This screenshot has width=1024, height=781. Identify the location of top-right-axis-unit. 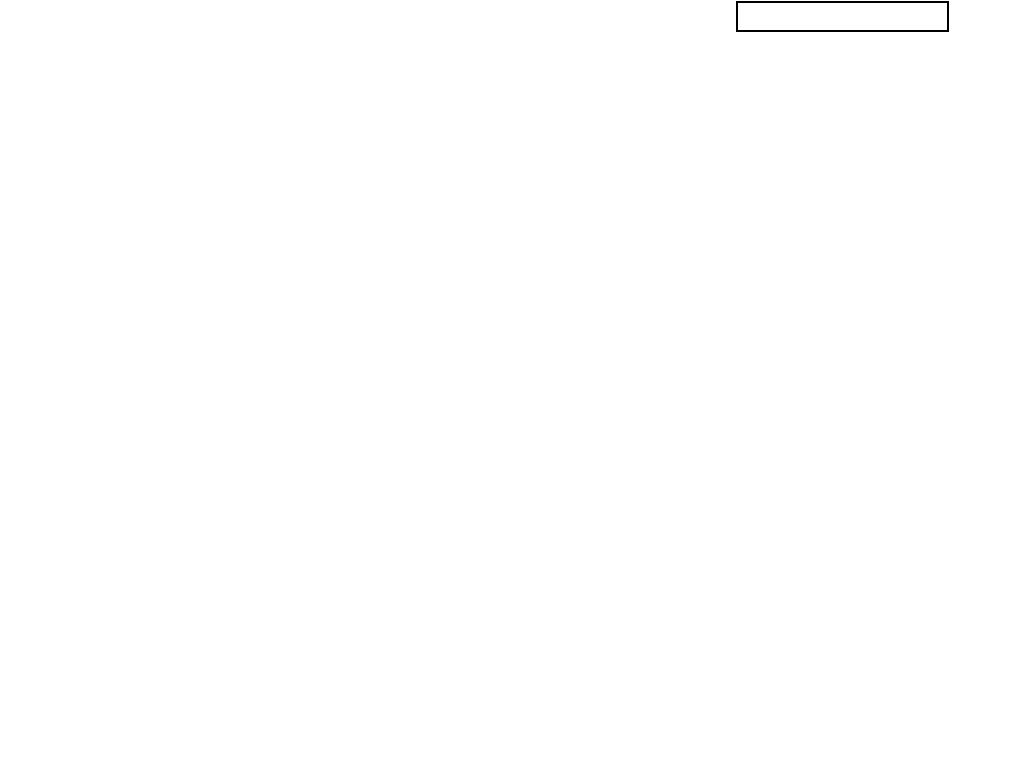
(994, 55).